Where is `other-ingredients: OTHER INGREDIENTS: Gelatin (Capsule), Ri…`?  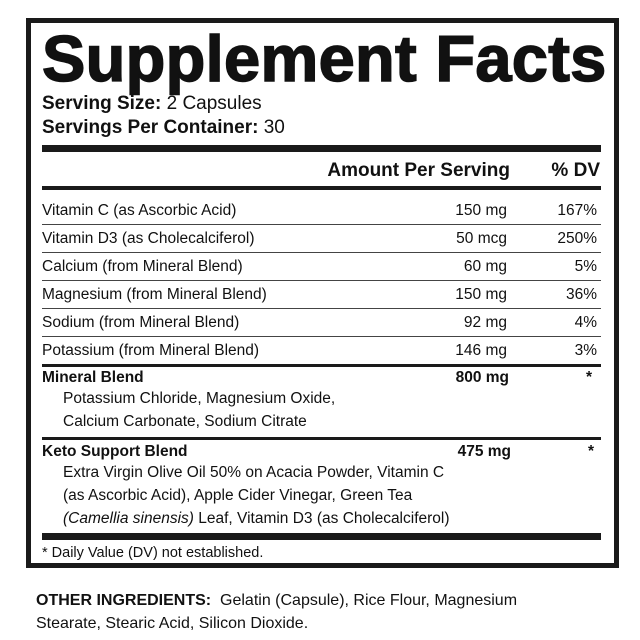
other-ingredients: OTHER INGREDIENTS: Gelatin (Capsule), Ri… is located at coordinates (276, 601).